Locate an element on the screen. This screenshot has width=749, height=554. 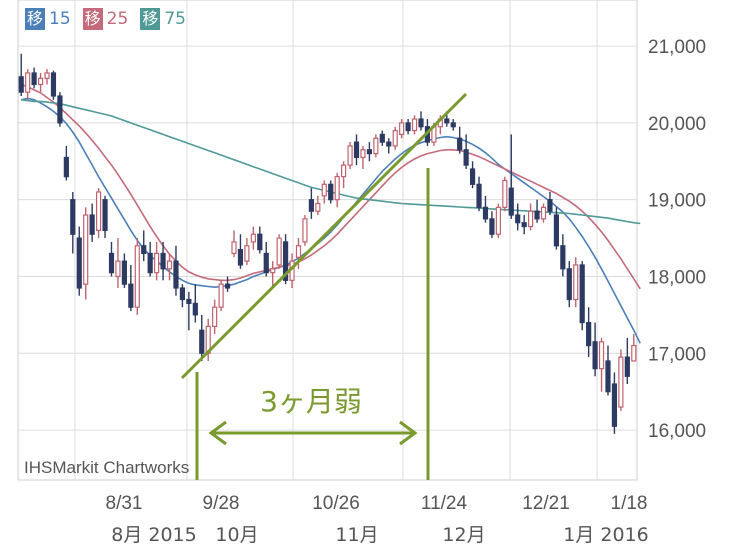
chart-legend: 移 15 移 25 移 75 is located at coordinates (105, 19).